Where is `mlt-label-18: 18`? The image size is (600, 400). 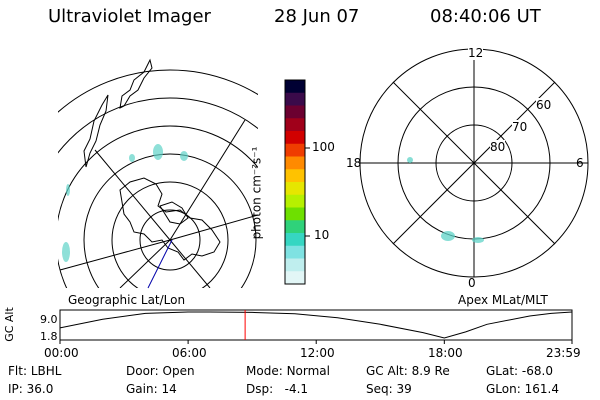 mlt-label-18: 18 is located at coordinates (354, 163).